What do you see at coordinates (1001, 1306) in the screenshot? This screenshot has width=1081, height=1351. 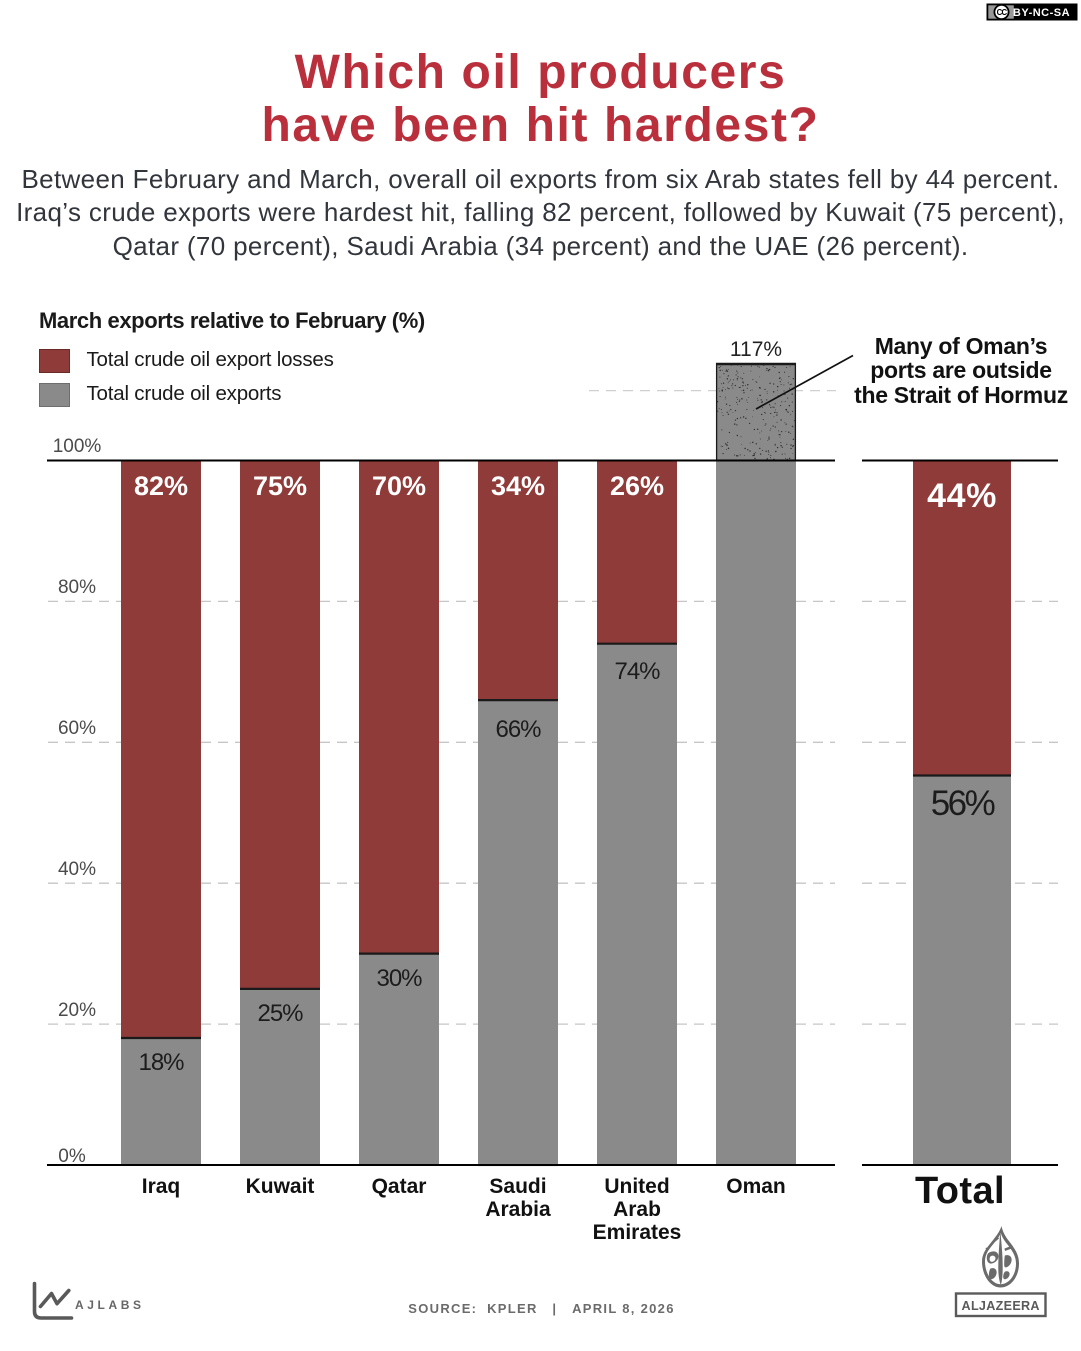 I see `svg-text: ALJAZEERA` at bounding box center [1001, 1306].